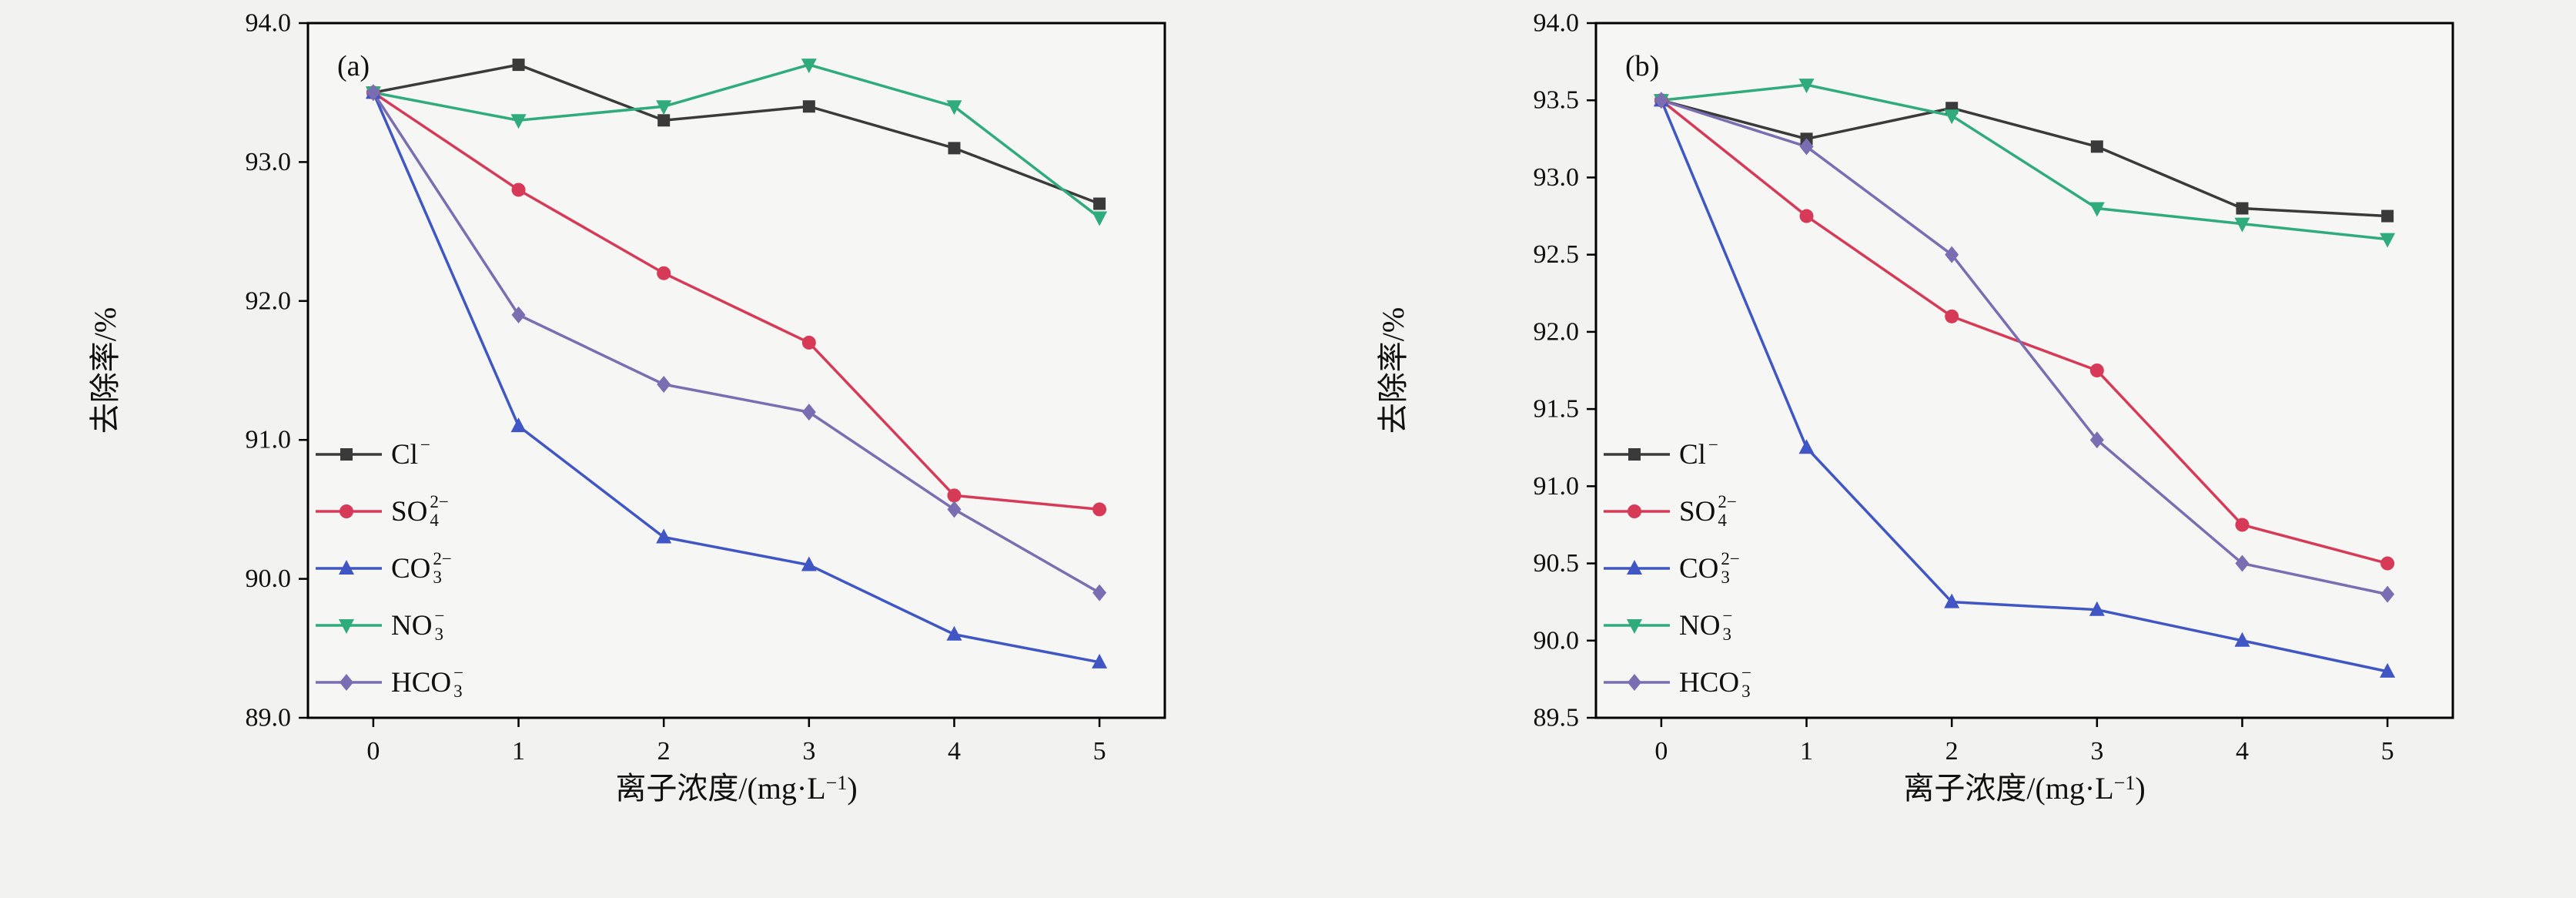 The image size is (2576, 898). What do you see at coordinates (1634, 511) in the screenshot?
I see `legend-marker-sulfate` at bounding box center [1634, 511].